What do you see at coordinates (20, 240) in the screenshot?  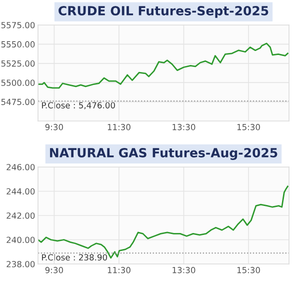 I see `y-tick-label: 240.00` at bounding box center [20, 240].